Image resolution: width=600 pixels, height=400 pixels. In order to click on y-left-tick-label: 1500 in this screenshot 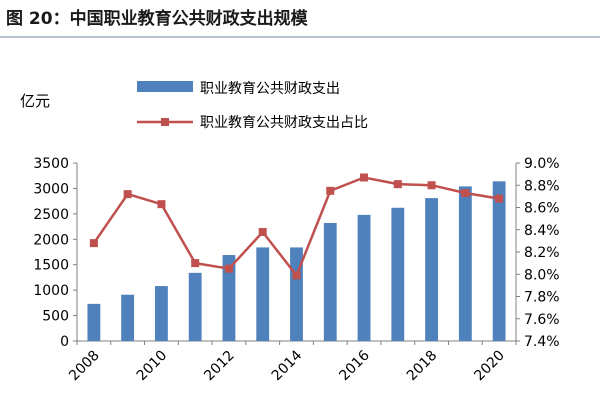, I will do `click(51, 266)`.